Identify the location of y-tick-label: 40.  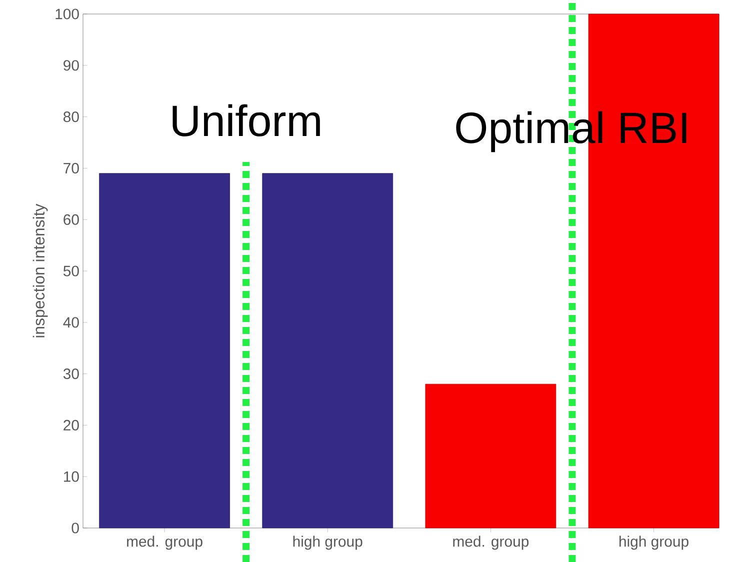
(71, 322).